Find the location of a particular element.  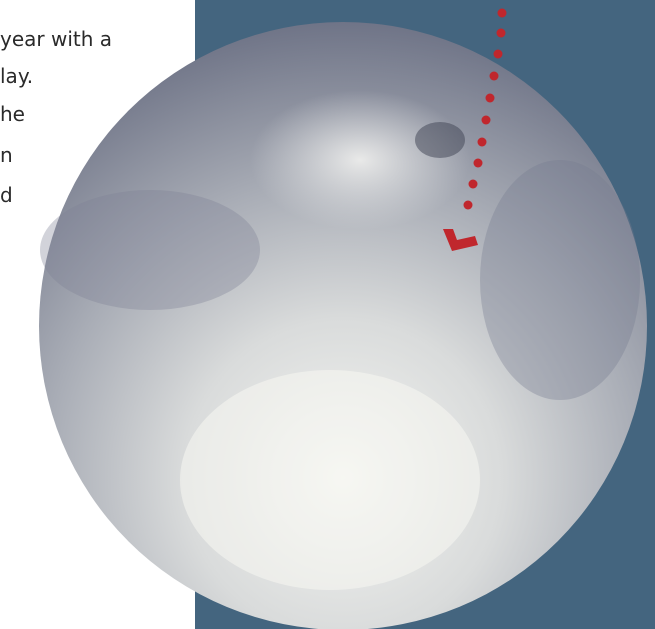

route-dots is located at coordinates (485, 109).